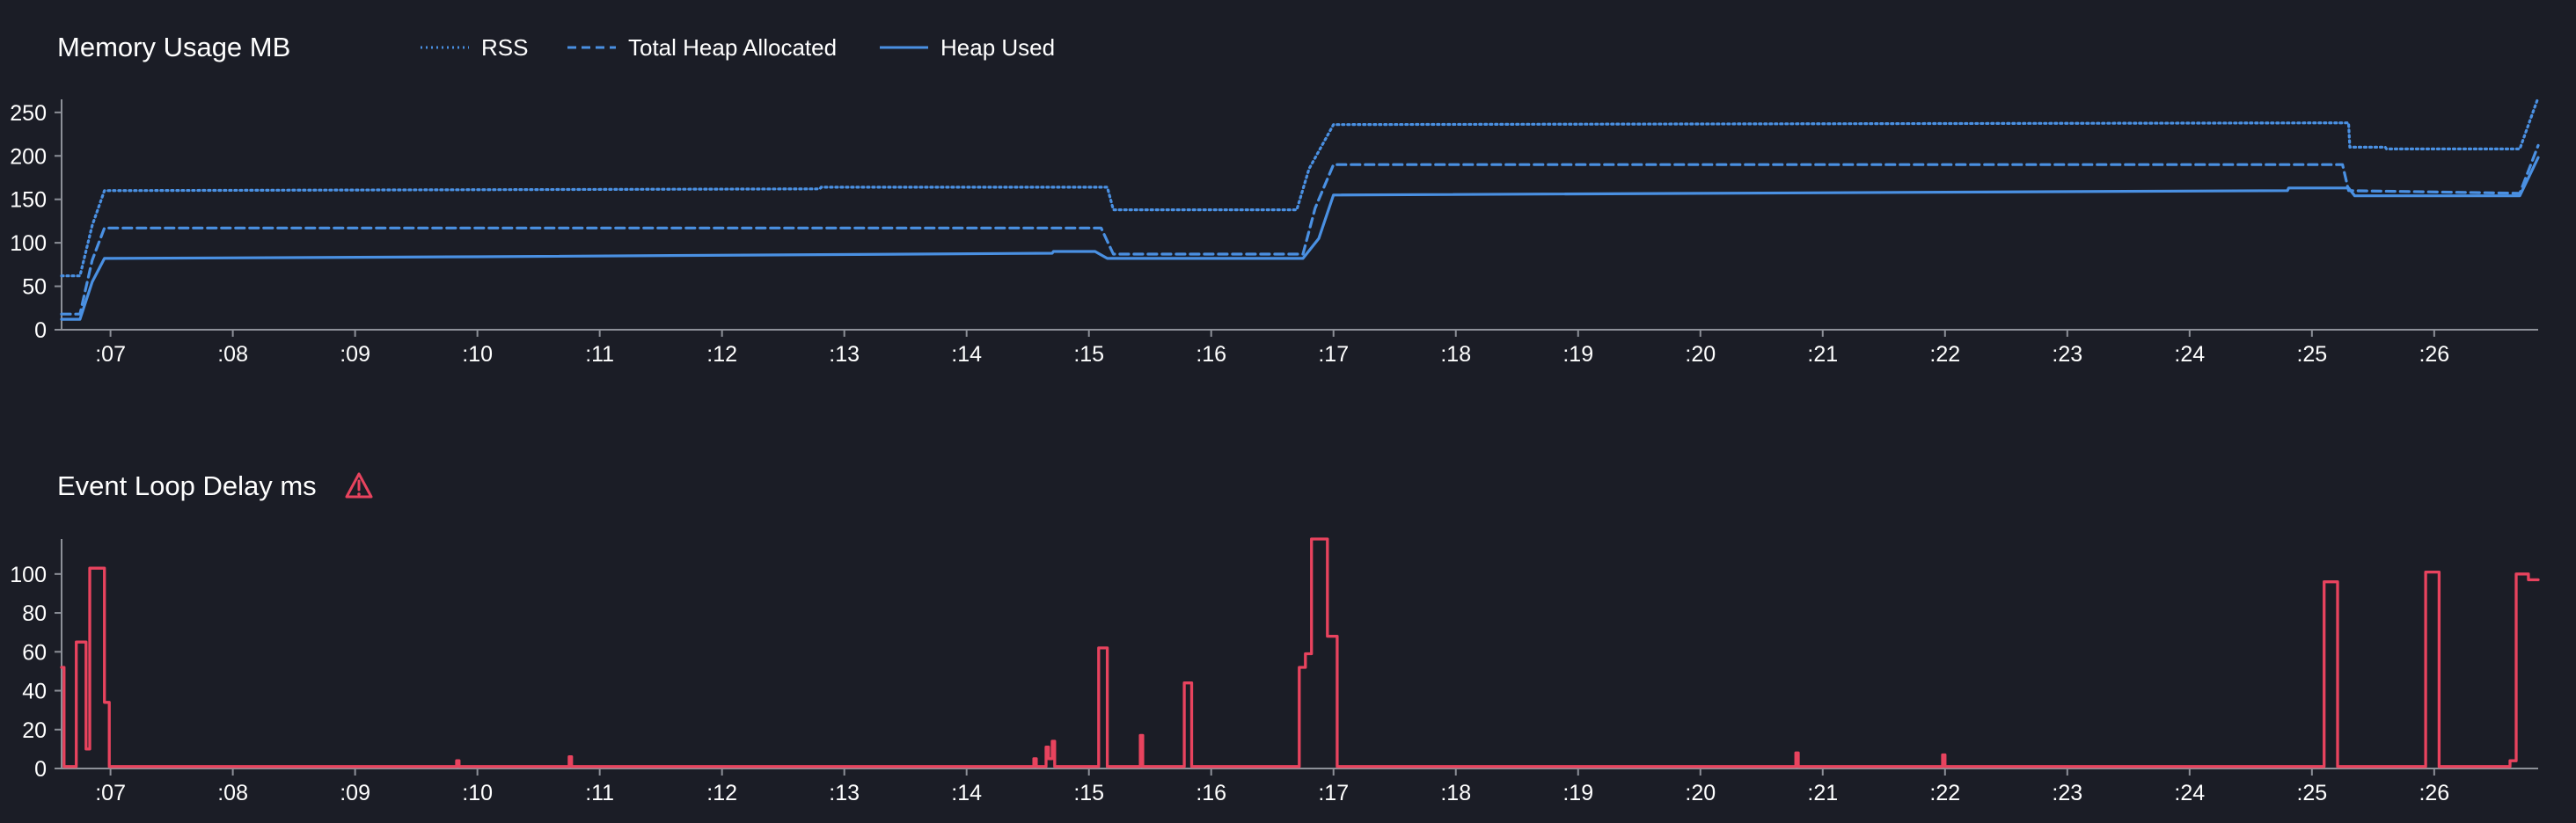 This screenshot has height=823, width=2576. Describe the element at coordinates (2311, 793) in the screenshot. I see `event-loop-x-tick-label: :25` at that location.